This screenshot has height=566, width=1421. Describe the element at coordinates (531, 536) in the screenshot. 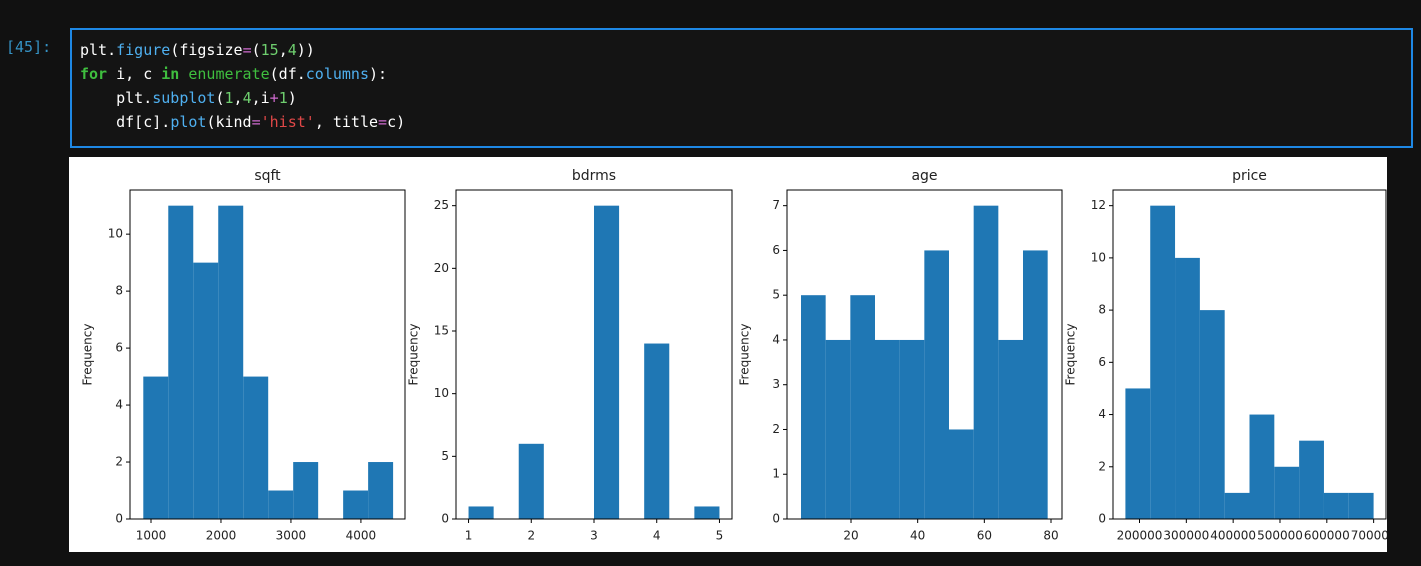

I see `x-tick-label: 2` at that location.